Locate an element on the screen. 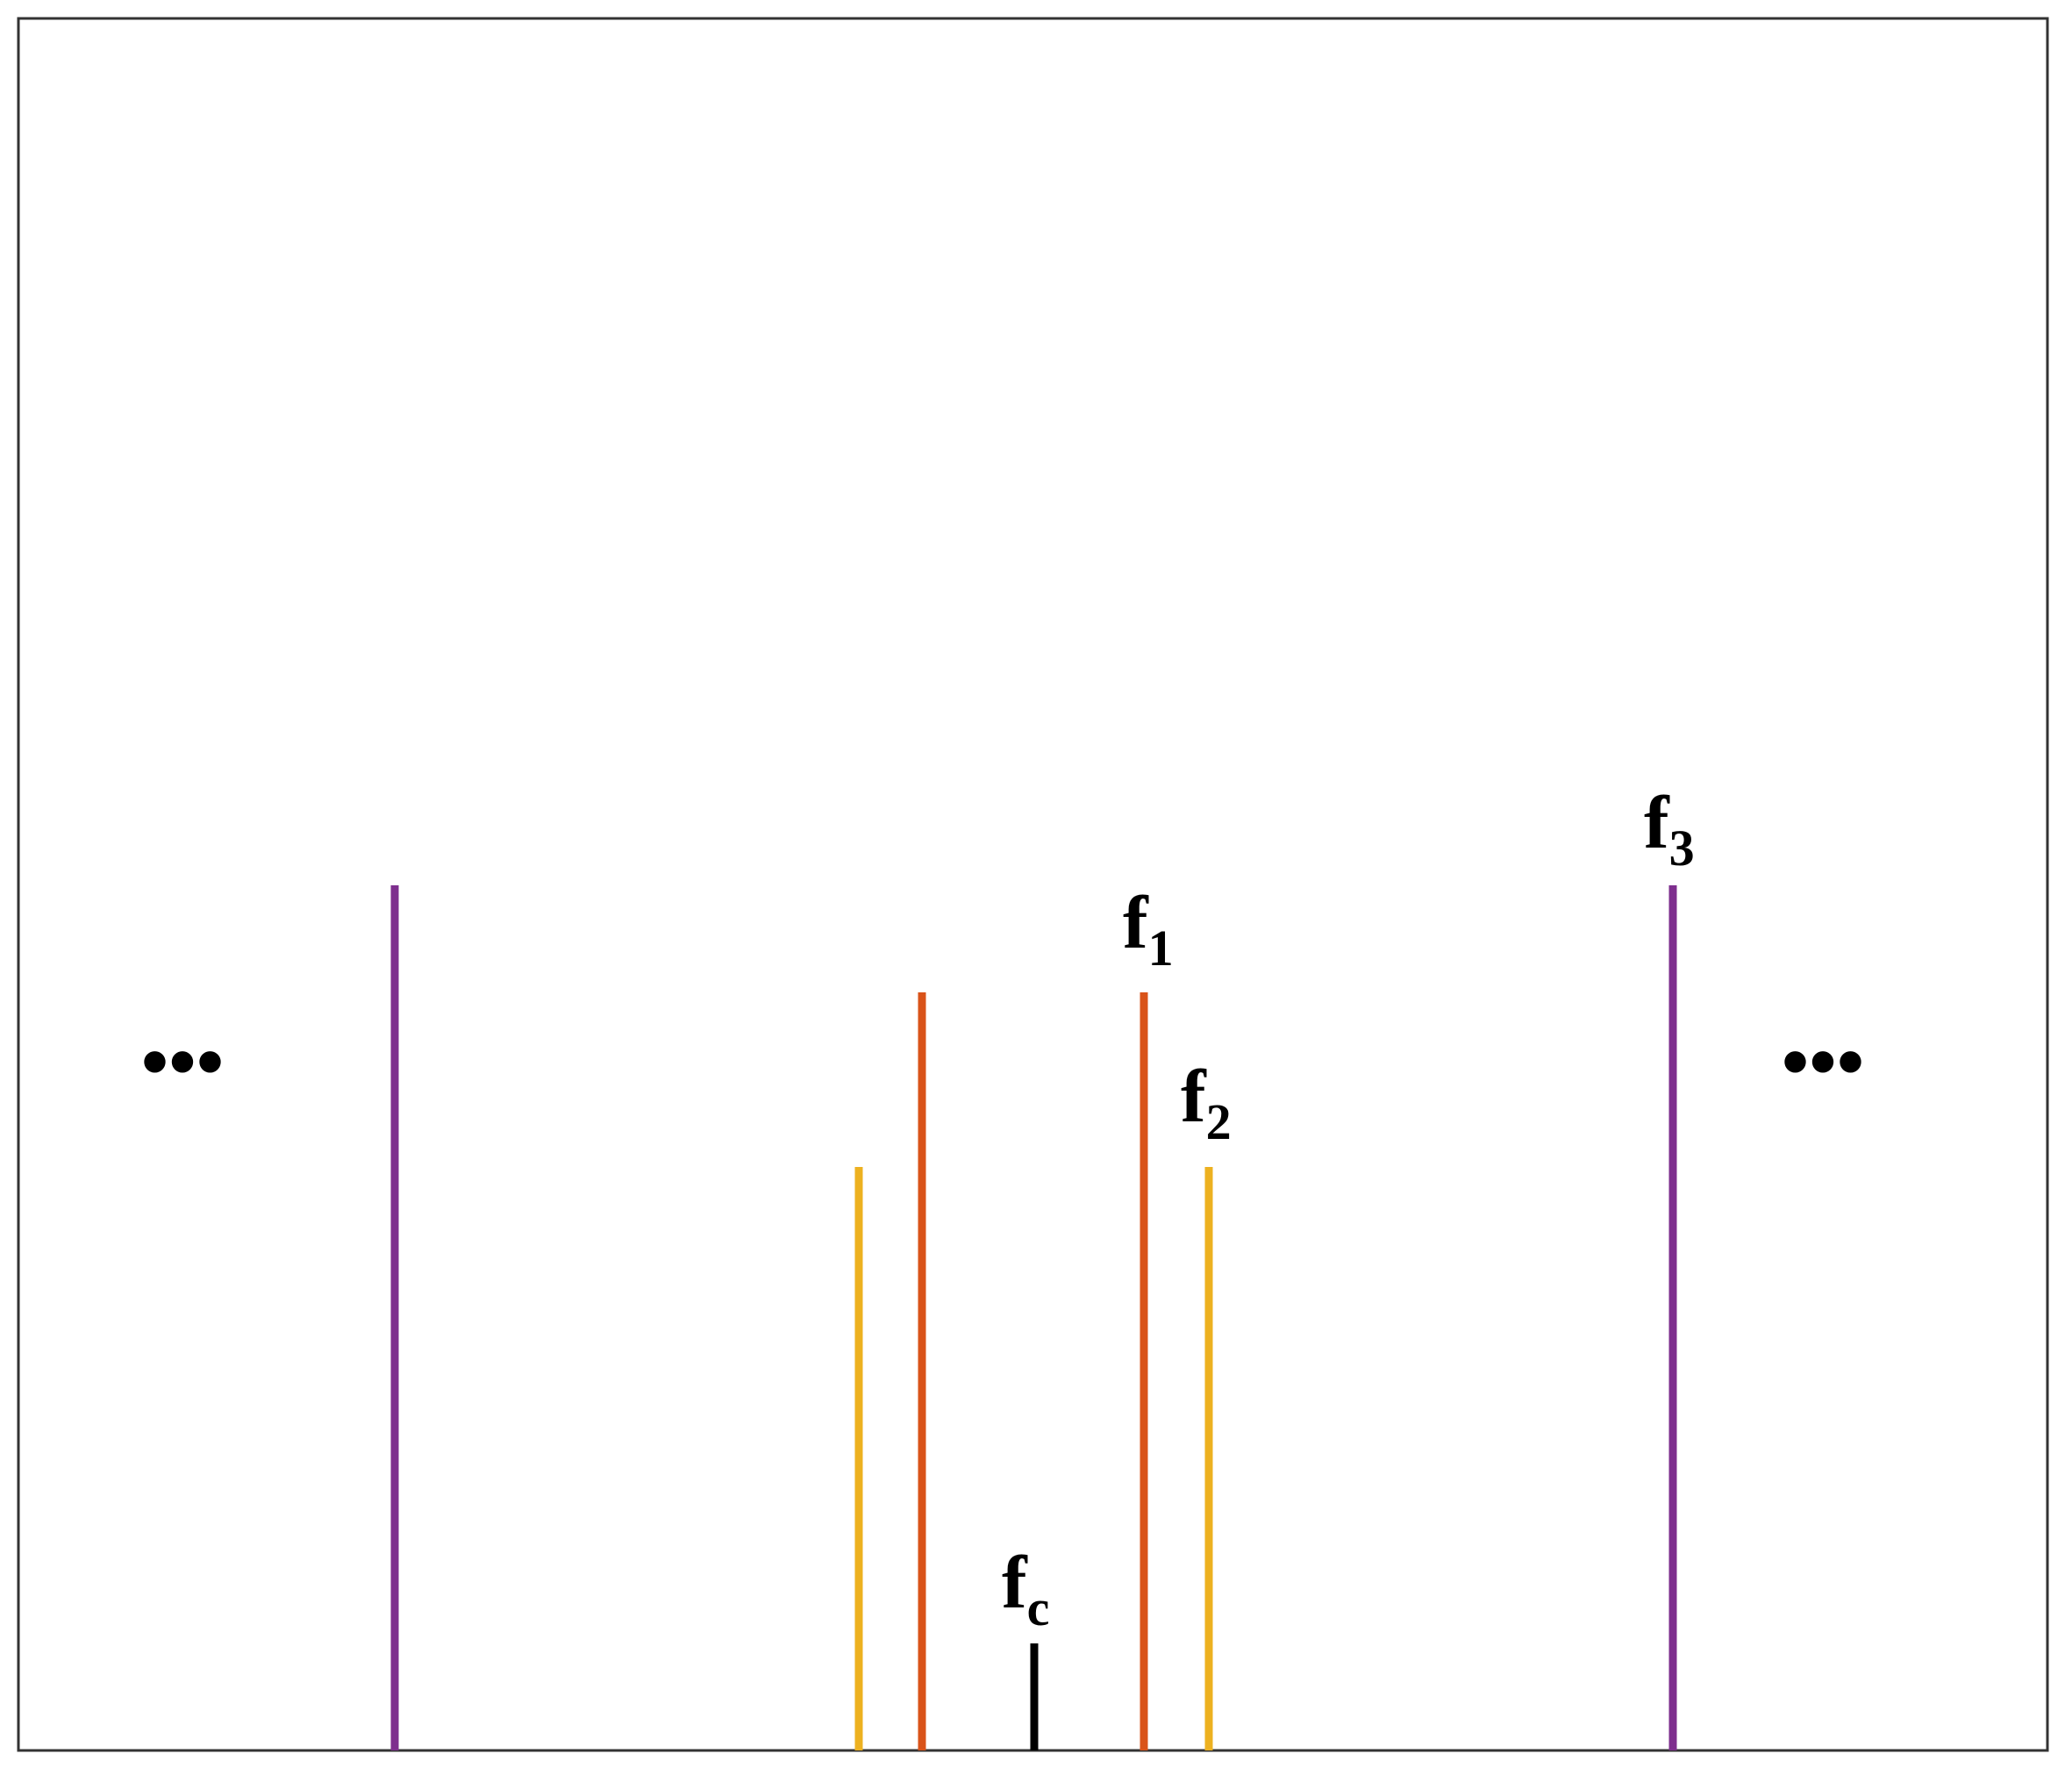 Image resolution: width=2072 pixels, height=1768 pixels. label-sub: 2 is located at coordinates (1219, 1121).